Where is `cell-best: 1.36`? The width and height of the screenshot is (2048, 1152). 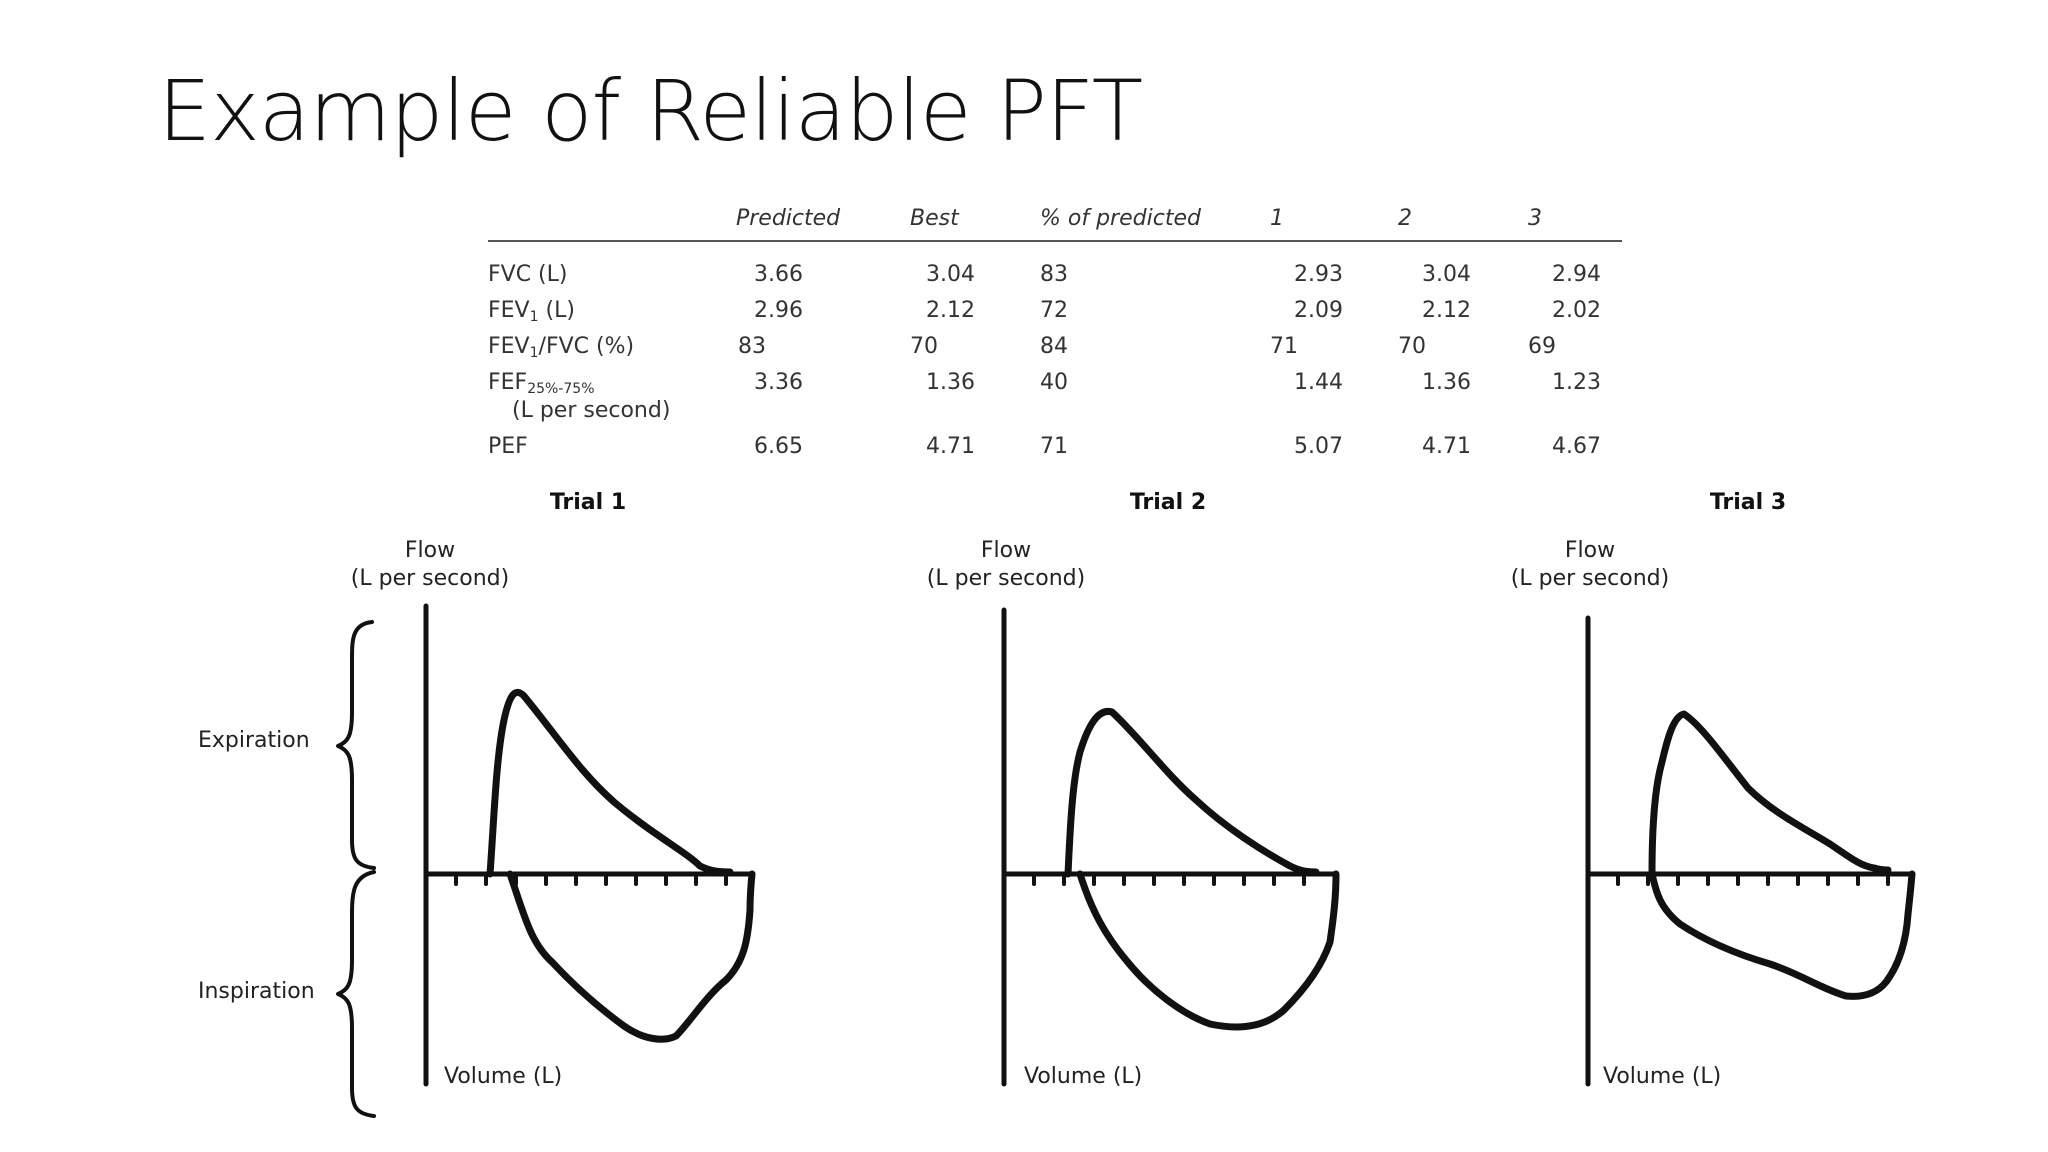
cell-best: 1.36 is located at coordinates (950, 382).